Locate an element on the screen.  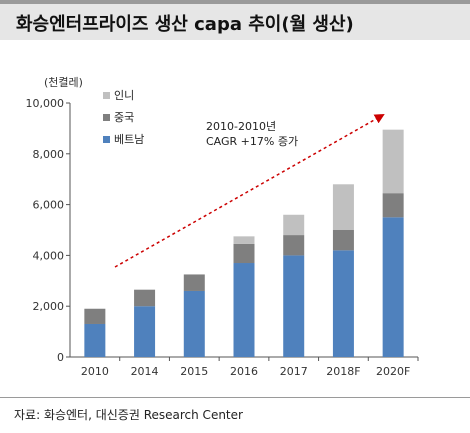
chart-title: 화승엔터프라이즈 생산 capa 추이(월 생산) is located at coordinates (185, 24).